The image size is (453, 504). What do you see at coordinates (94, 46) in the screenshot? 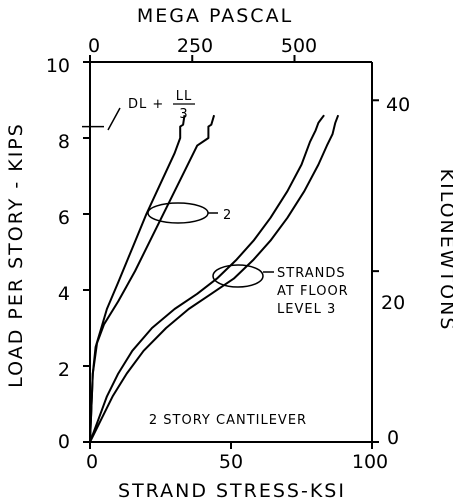
I see `x2-tick-label: 0` at bounding box center [94, 46].